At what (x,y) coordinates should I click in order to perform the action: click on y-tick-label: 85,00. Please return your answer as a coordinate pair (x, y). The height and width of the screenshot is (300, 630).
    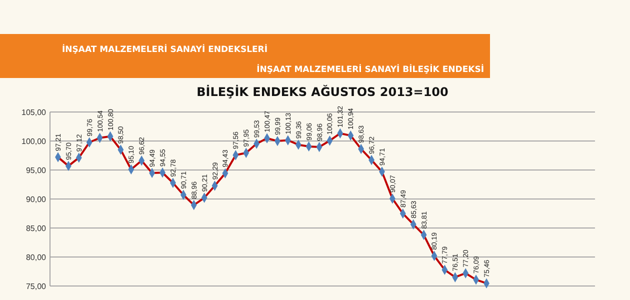
    Looking at the image, I should click on (36, 228).